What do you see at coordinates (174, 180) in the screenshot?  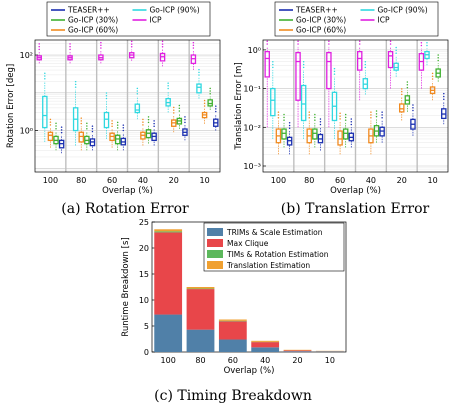 I see `x-tick-label: 20` at bounding box center [174, 180].